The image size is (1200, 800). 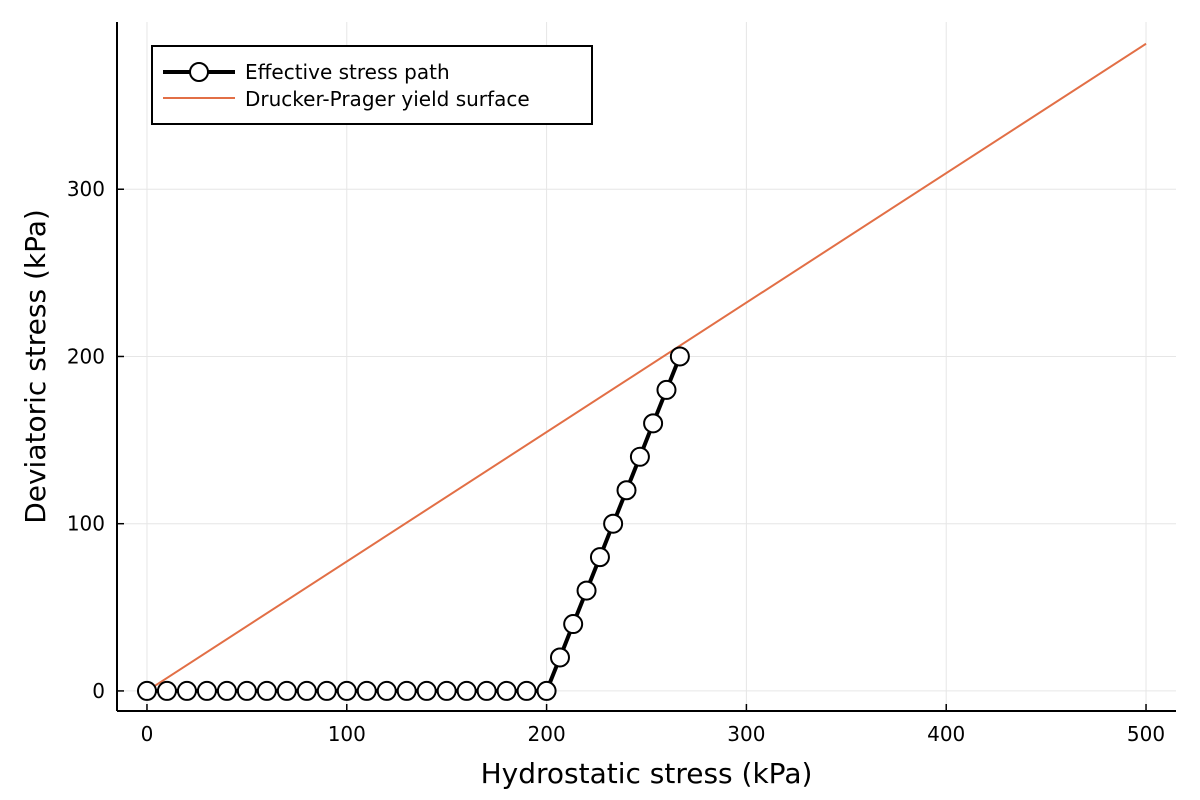 What do you see at coordinates (199, 72) in the screenshot?
I see `legend-marker-effective-stress-path` at bounding box center [199, 72].